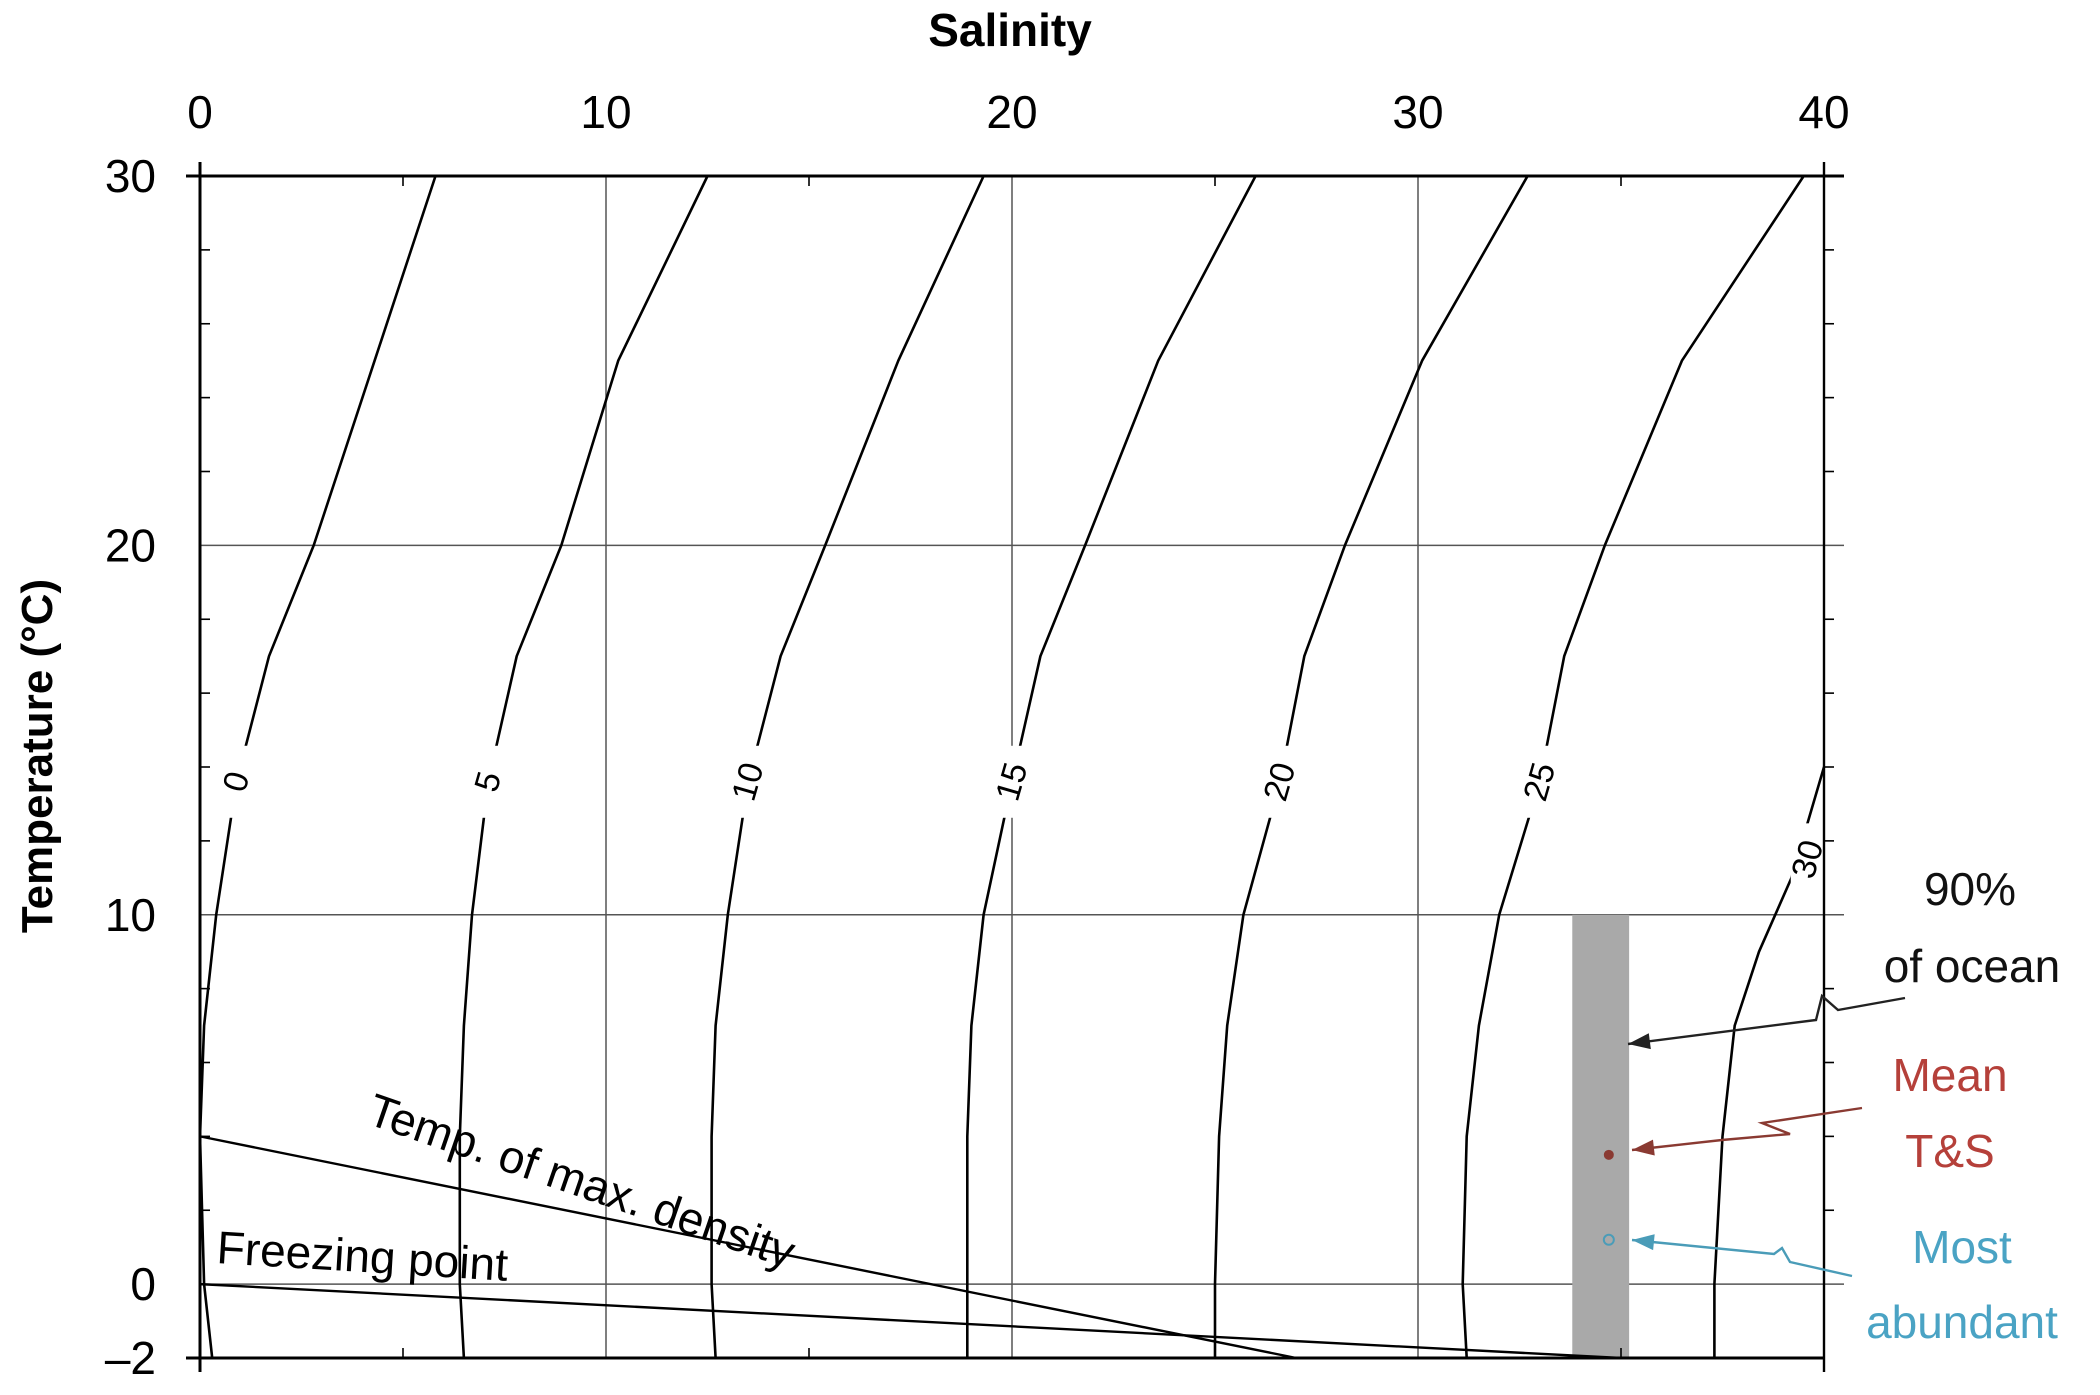 The height and width of the screenshot is (1395, 2100). What do you see at coordinates (605, 112) in the screenshot?
I see `x-tick-label: 10` at bounding box center [605, 112].